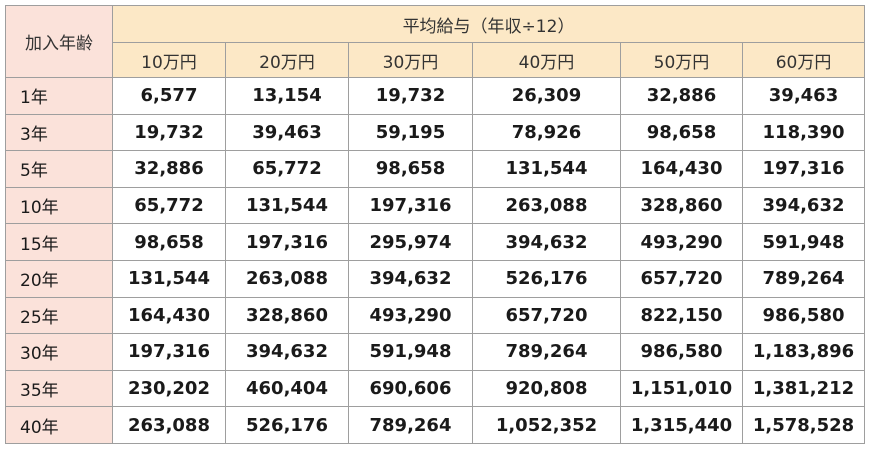 The image size is (870, 449). What do you see at coordinates (59, 352) in the screenshot?
I see `row-label: 30年` at bounding box center [59, 352].